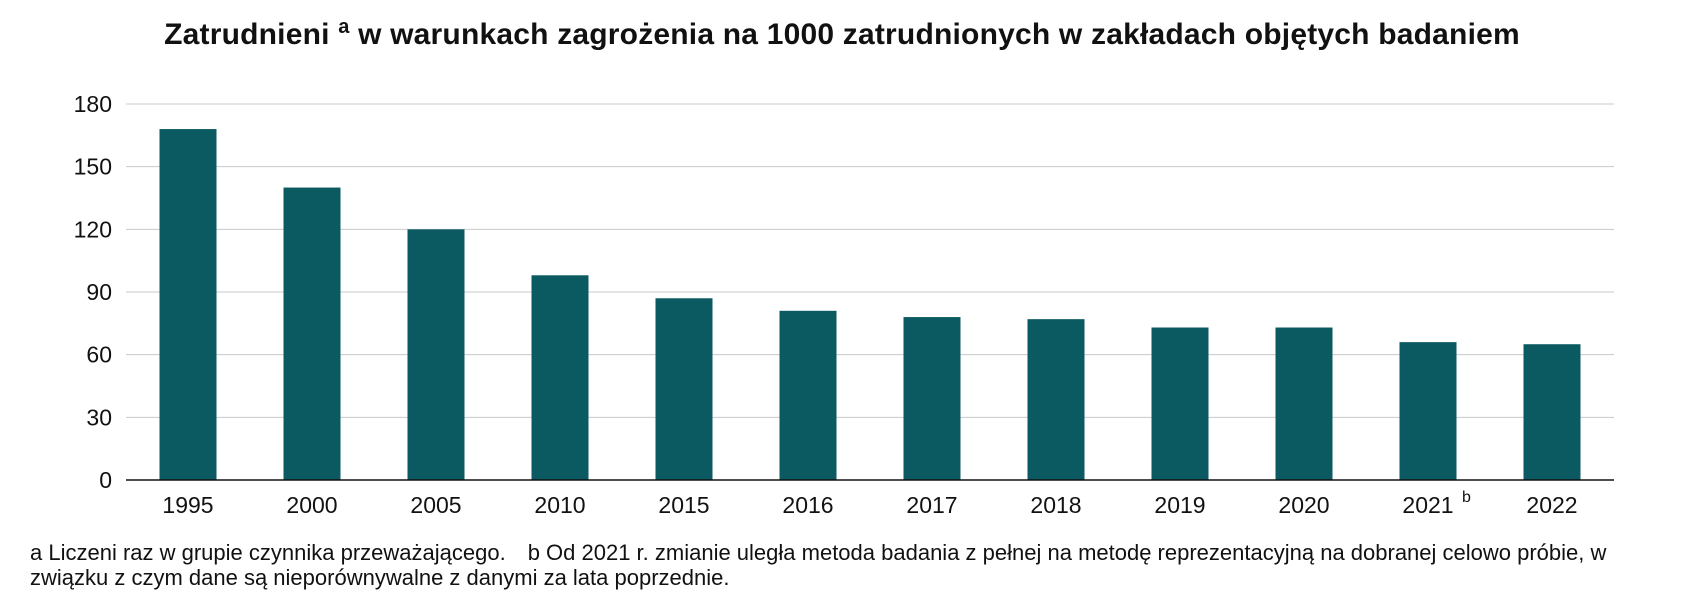 This screenshot has height=602, width=1684. What do you see at coordinates (1056, 399) in the screenshot?
I see `bar-2018` at bounding box center [1056, 399].